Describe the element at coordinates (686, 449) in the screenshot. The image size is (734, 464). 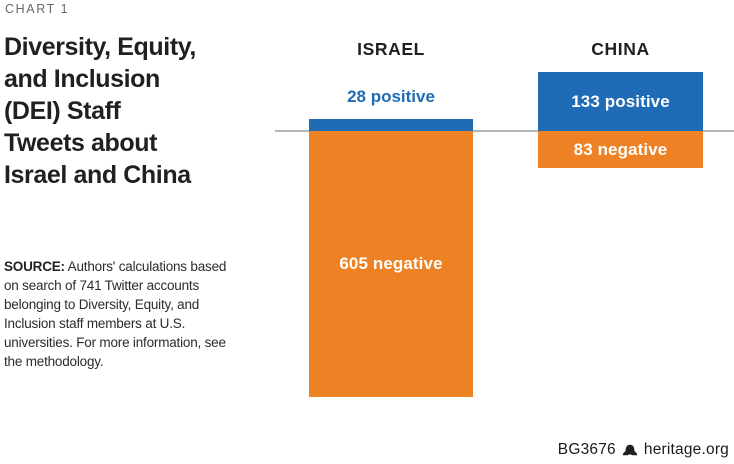
I see `footer-site-link: heritage.org` at that location.